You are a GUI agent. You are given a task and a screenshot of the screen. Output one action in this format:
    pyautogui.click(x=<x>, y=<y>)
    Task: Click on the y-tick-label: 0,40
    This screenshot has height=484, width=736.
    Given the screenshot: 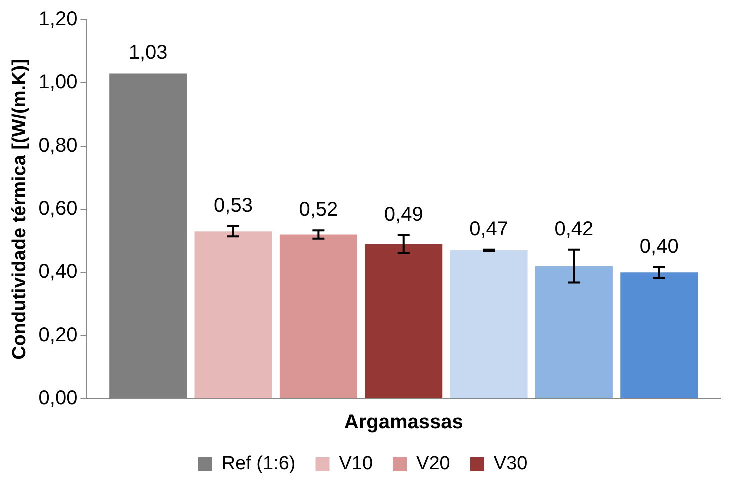 What is the action you would take?
    pyautogui.click(x=58, y=272)
    